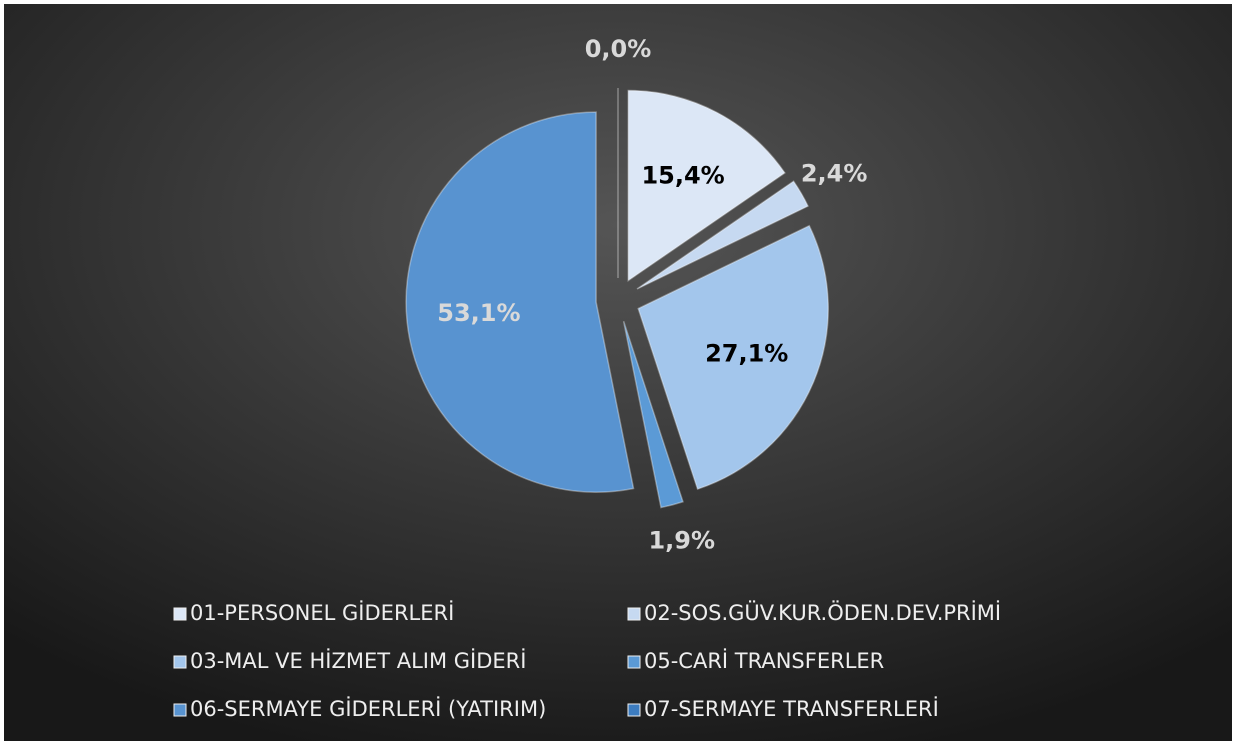 This screenshot has width=1236, height=745. Describe the element at coordinates (478, 313) in the screenshot. I see `value-label: 53,1%` at that location.